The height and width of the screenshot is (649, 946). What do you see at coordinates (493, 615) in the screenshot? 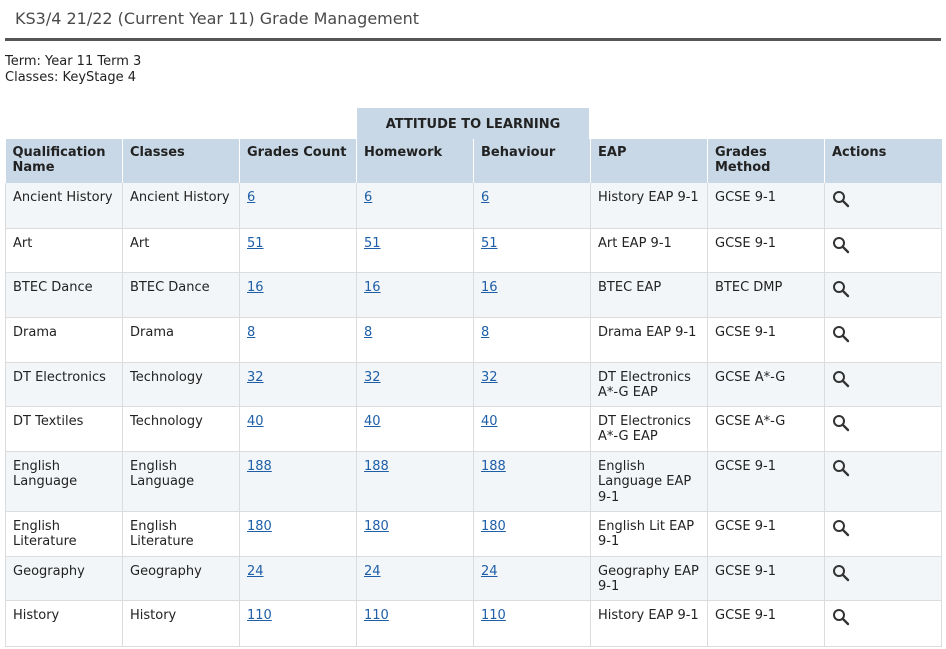
I see `behaviour-link: 110` at bounding box center [493, 615].